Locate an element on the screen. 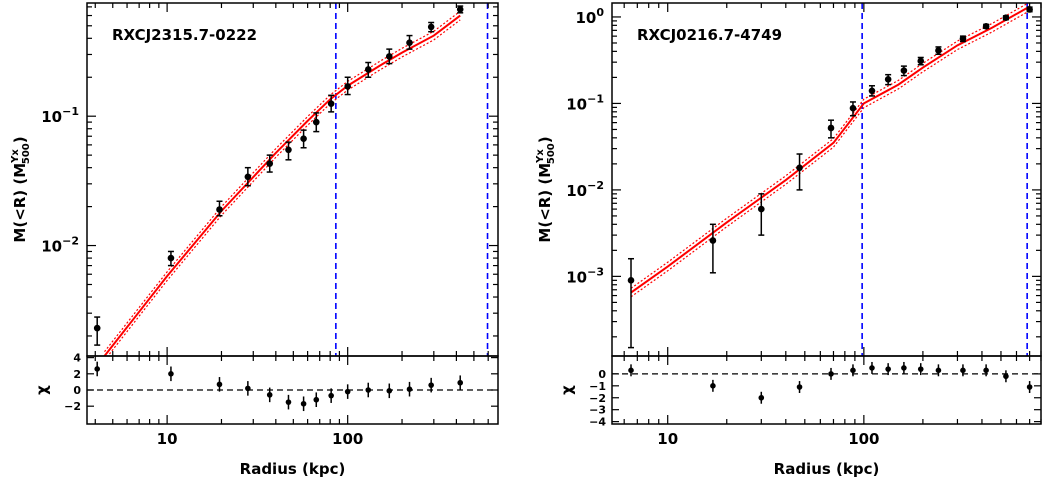 Image resolution: width=1045 pixels, height=482 pixels. residual-frame is located at coordinates (826, 390).